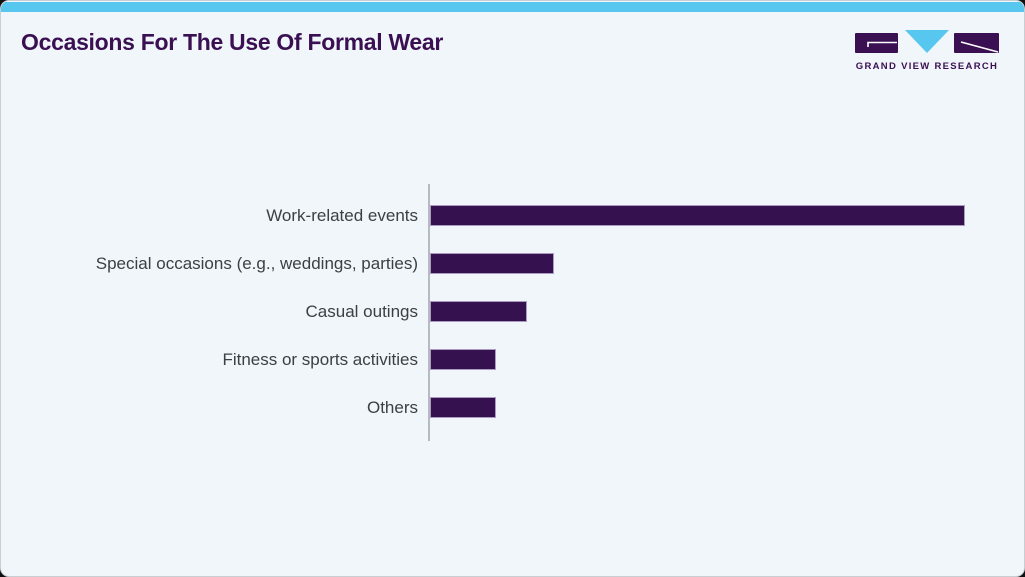 Image resolution: width=1025 pixels, height=577 pixels. Describe the element at coordinates (392, 407) in the screenshot. I see `category-label: Others` at that location.